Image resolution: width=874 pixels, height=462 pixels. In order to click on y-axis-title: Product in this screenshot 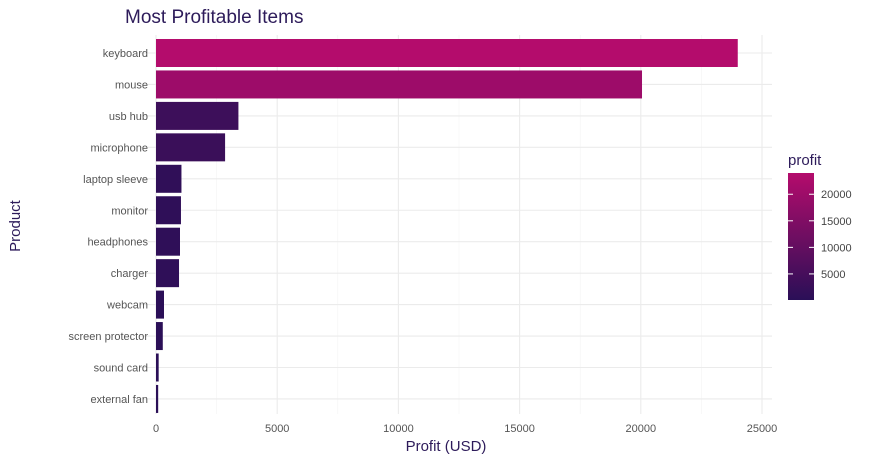, I will do `click(15, 225)`.